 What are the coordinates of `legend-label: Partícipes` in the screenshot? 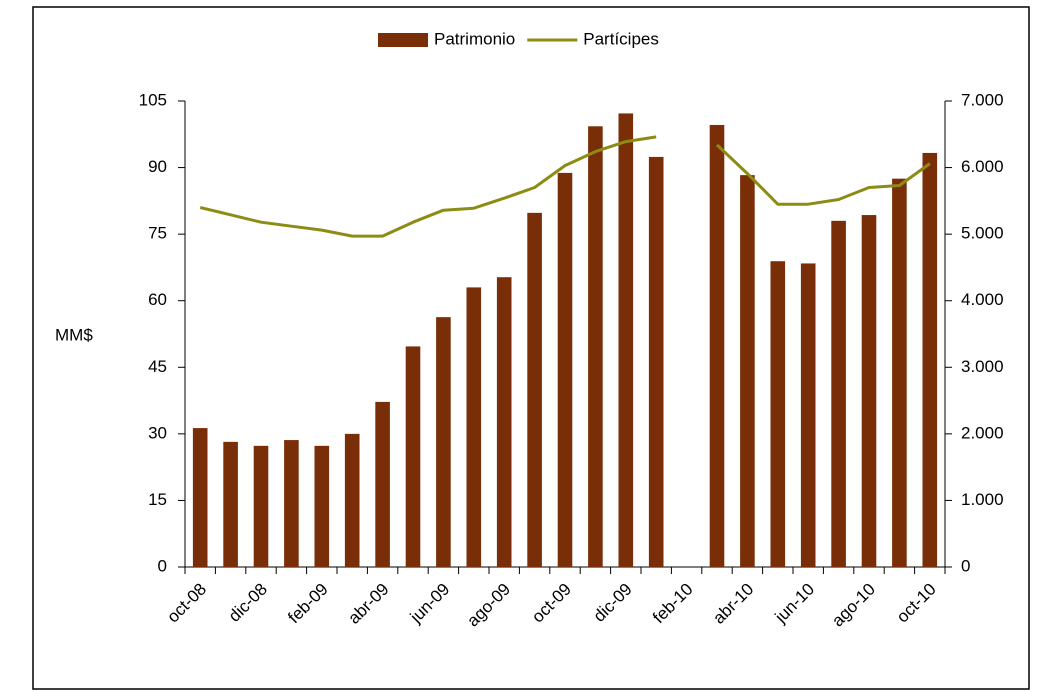 It's located at (621, 38).